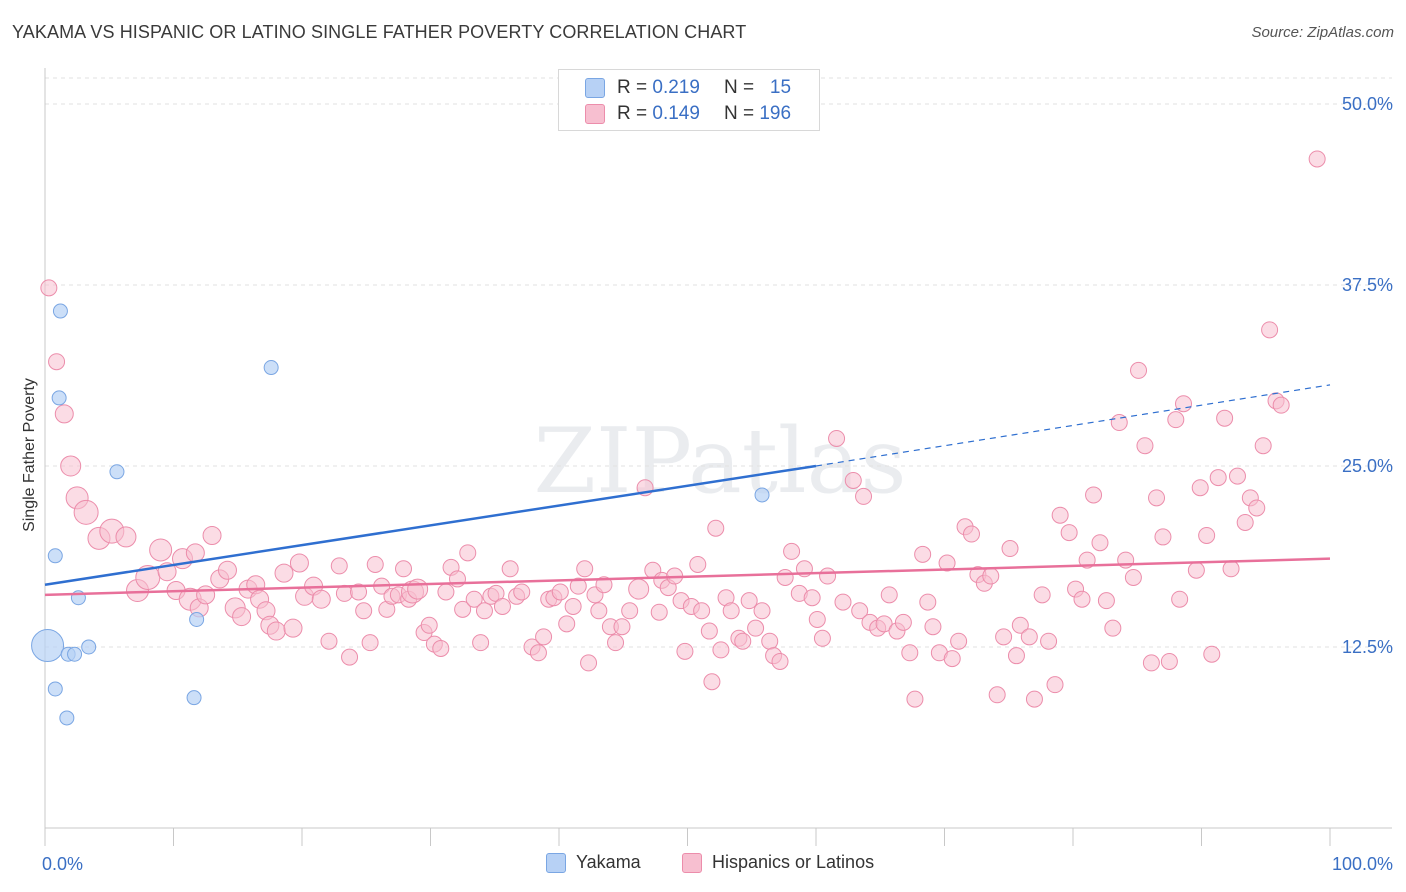  I want to click on y-tick-label: 12.5%, so click(1367, 647).